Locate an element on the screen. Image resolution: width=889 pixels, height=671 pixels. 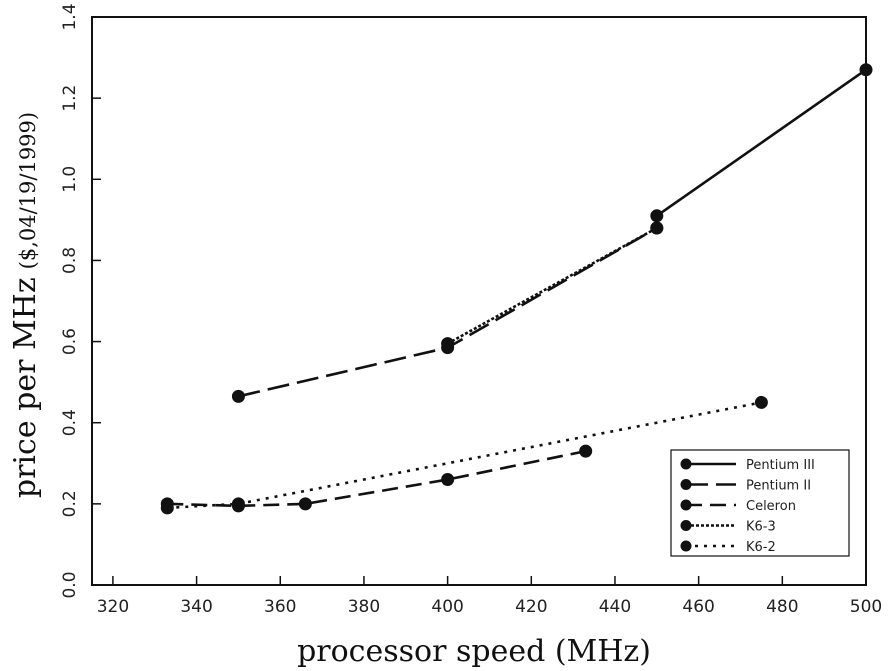
x-axis-label: processor speed (MHz) is located at coordinates (474, 651).